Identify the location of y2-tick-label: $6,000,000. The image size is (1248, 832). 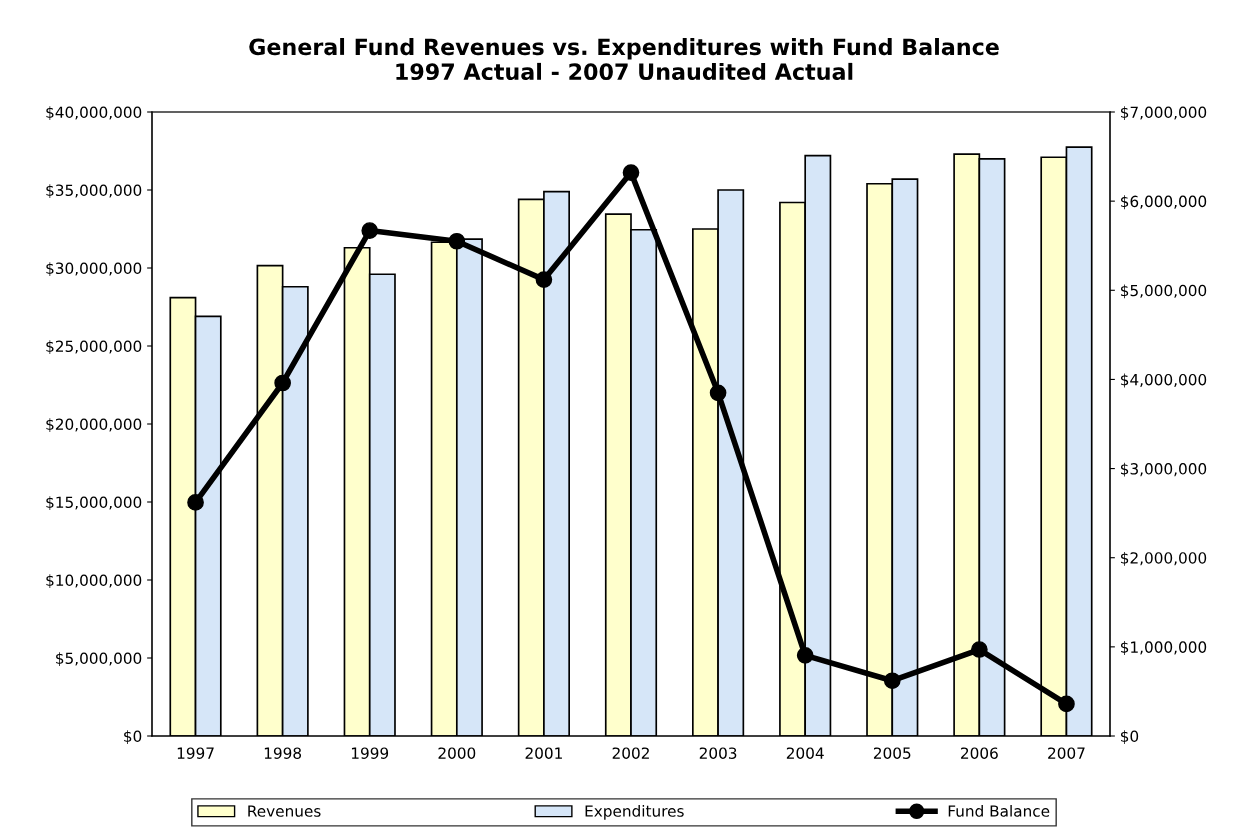
(1163, 202).